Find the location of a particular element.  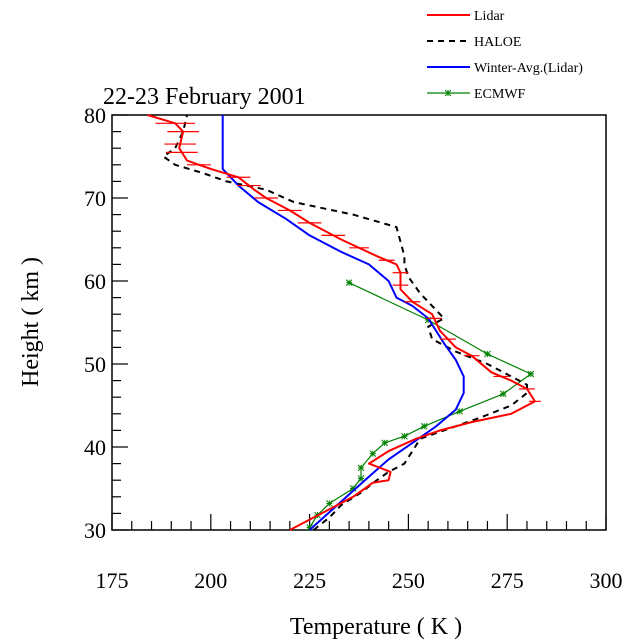

x-tick-label: 300 is located at coordinates (606, 580).